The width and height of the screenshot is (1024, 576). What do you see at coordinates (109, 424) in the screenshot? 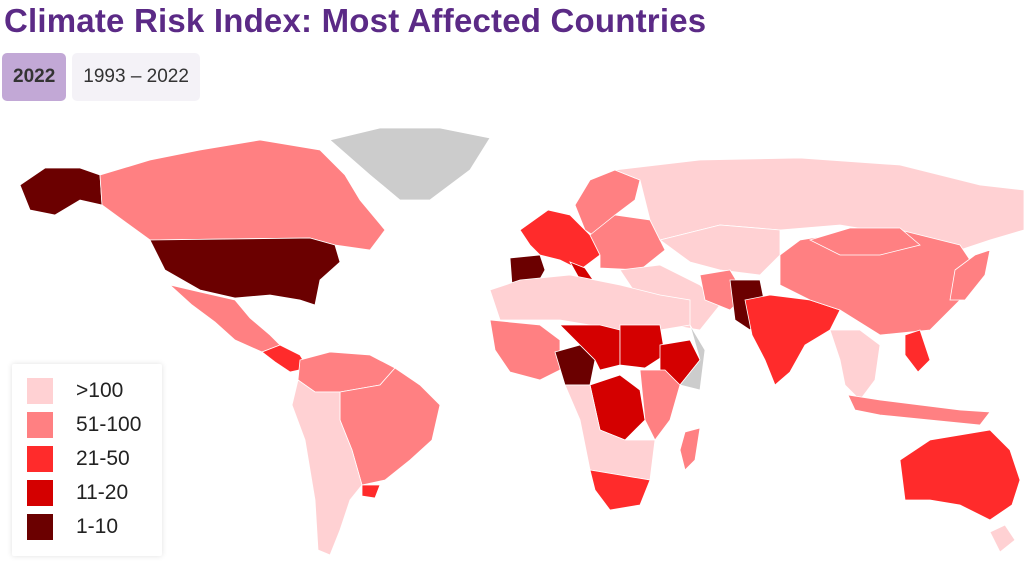
I see `legend-label: 51-100` at bounding box center [109, 424].